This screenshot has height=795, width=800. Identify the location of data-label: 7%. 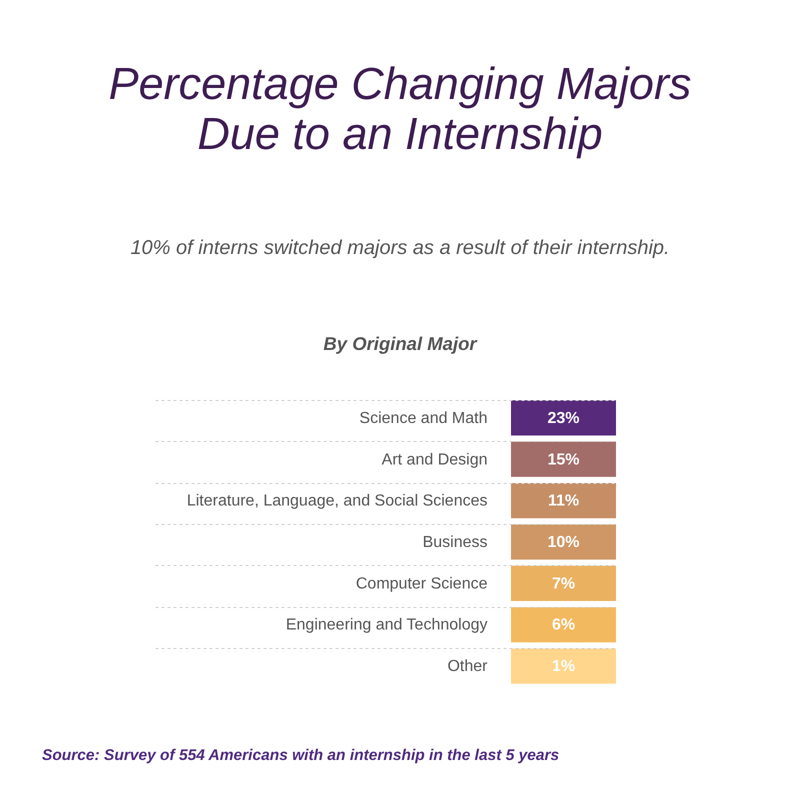
(564, 583).